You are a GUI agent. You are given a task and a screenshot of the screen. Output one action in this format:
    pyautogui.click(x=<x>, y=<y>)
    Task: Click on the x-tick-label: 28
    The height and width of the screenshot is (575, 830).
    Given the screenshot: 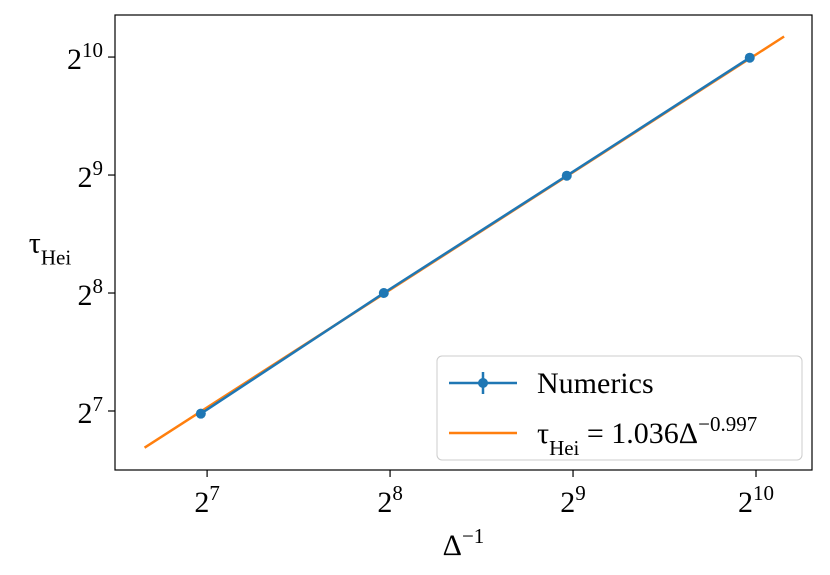 What is the action you would take?
    pyautogui.click(x=390, y=500)
    